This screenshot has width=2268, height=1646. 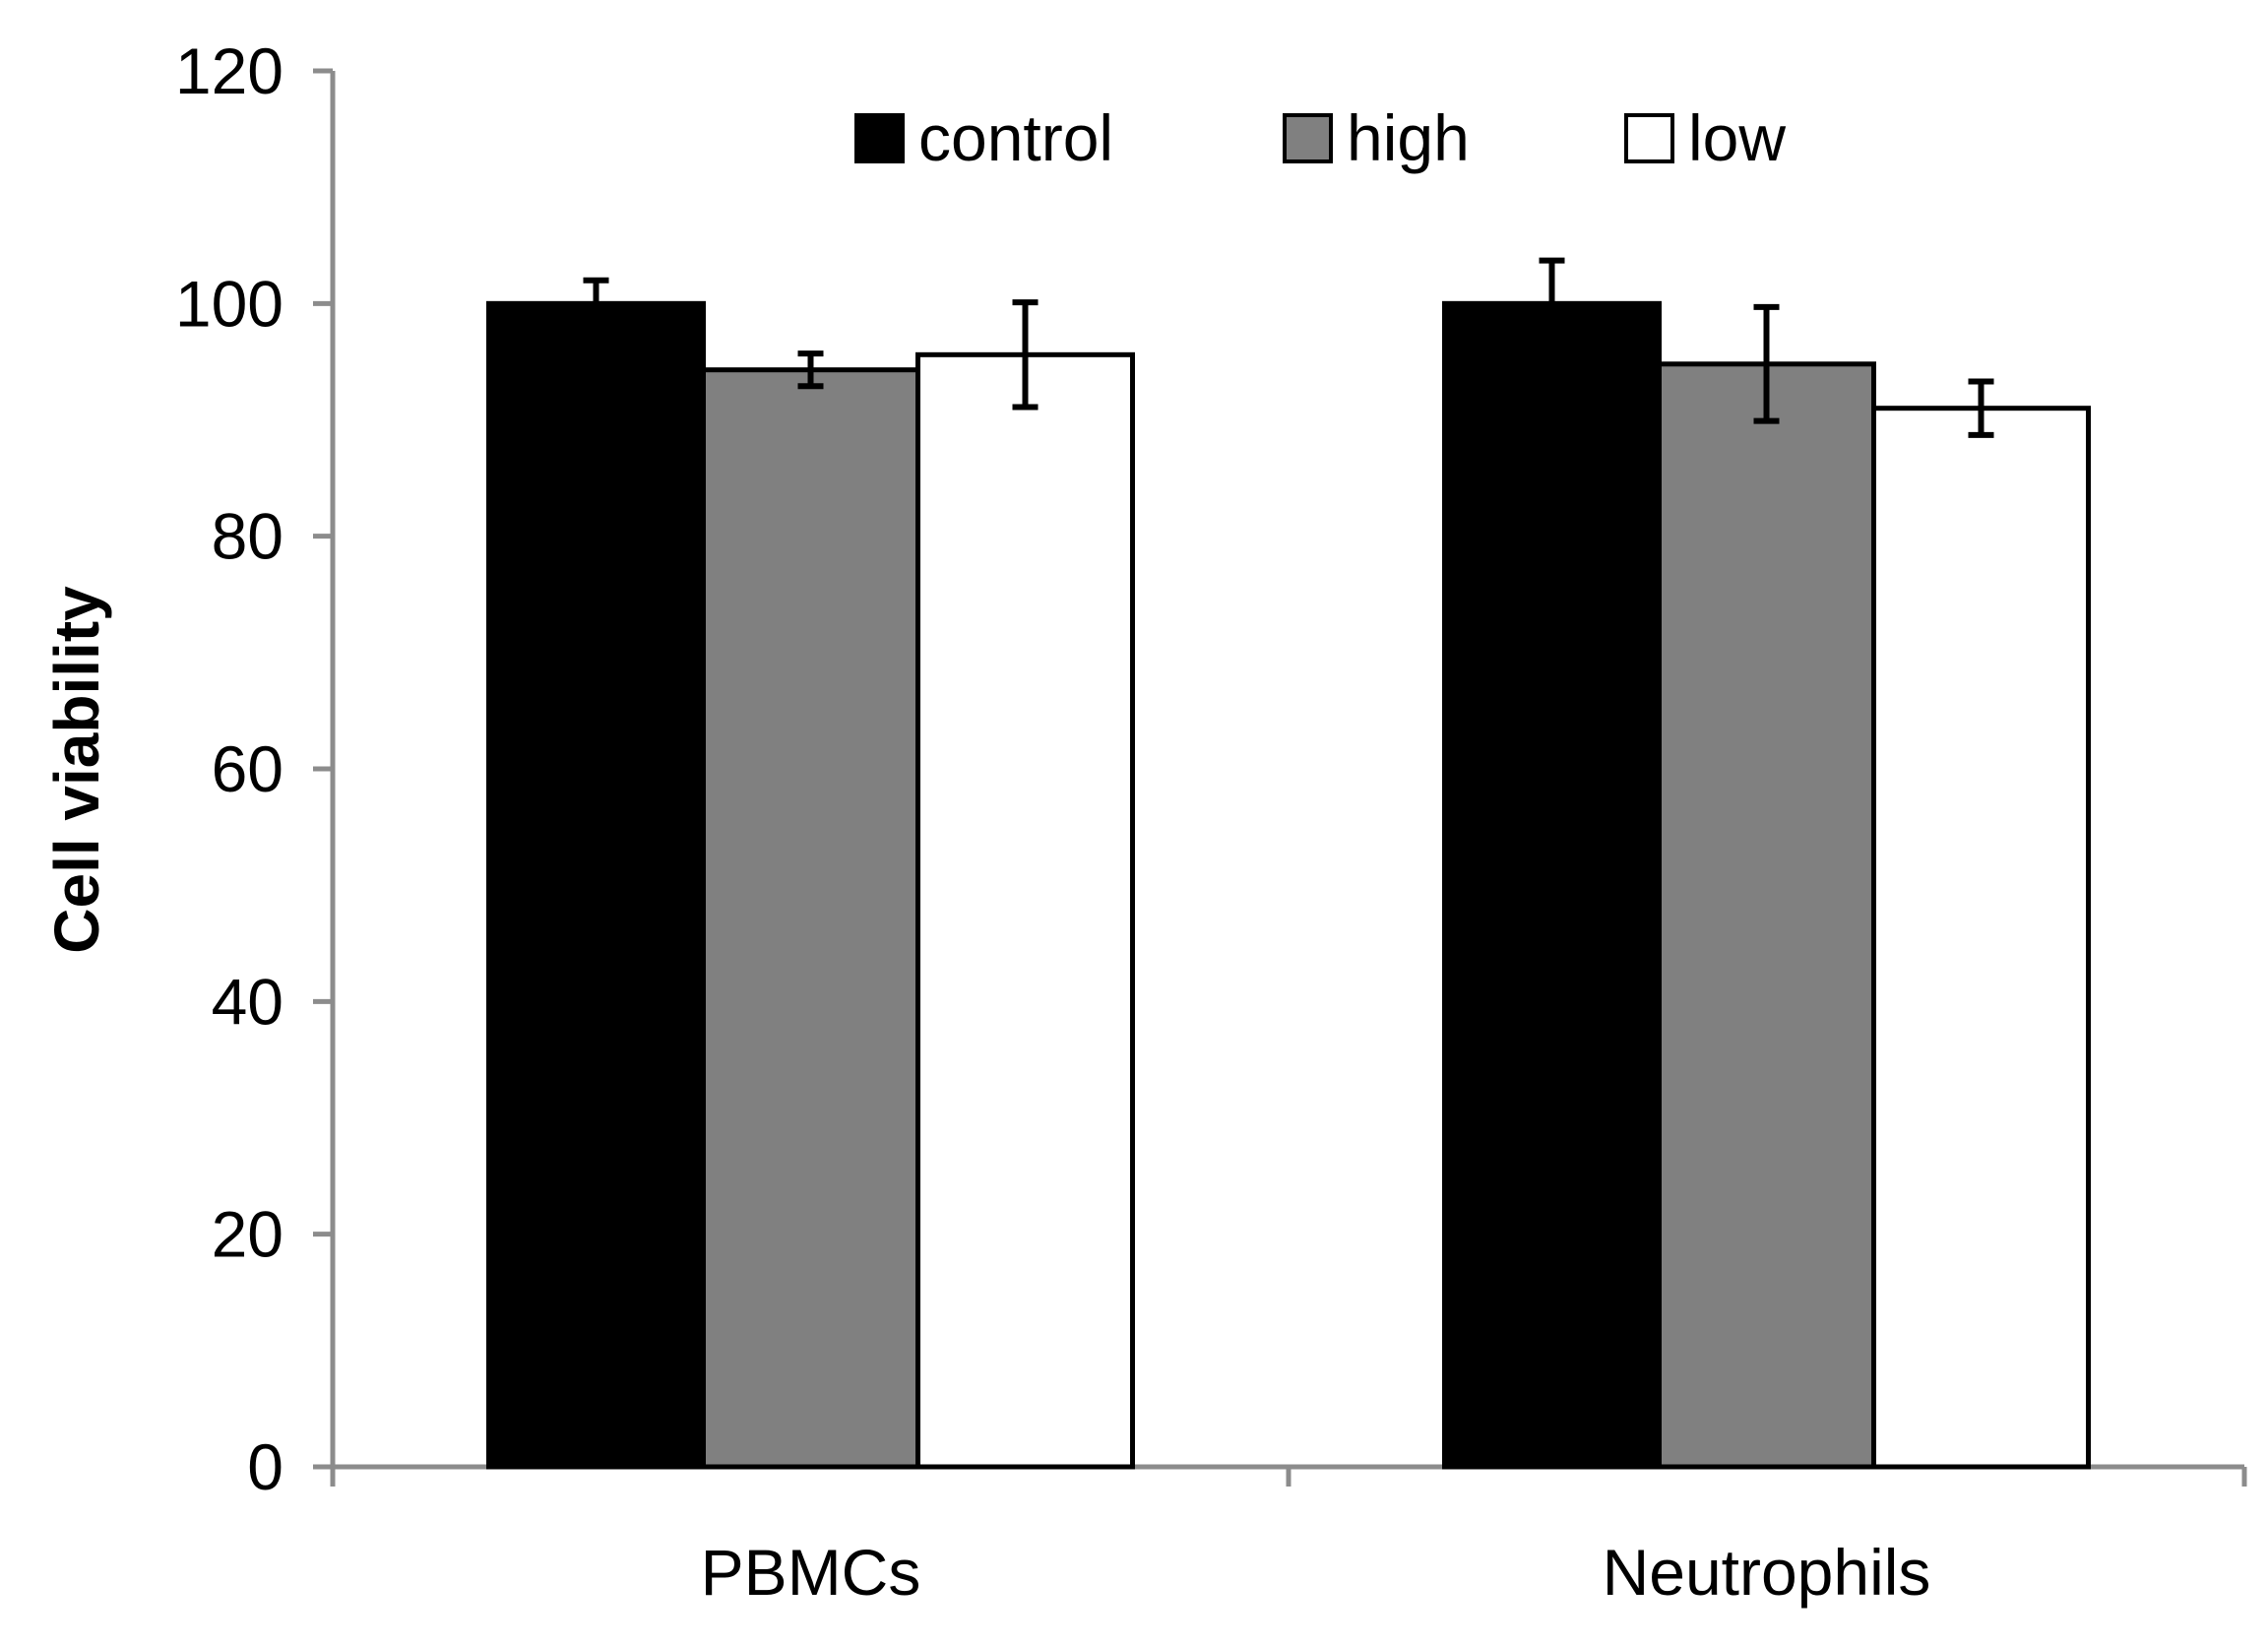 I want to click on legend: control high low, so click(x=1320, y=137).